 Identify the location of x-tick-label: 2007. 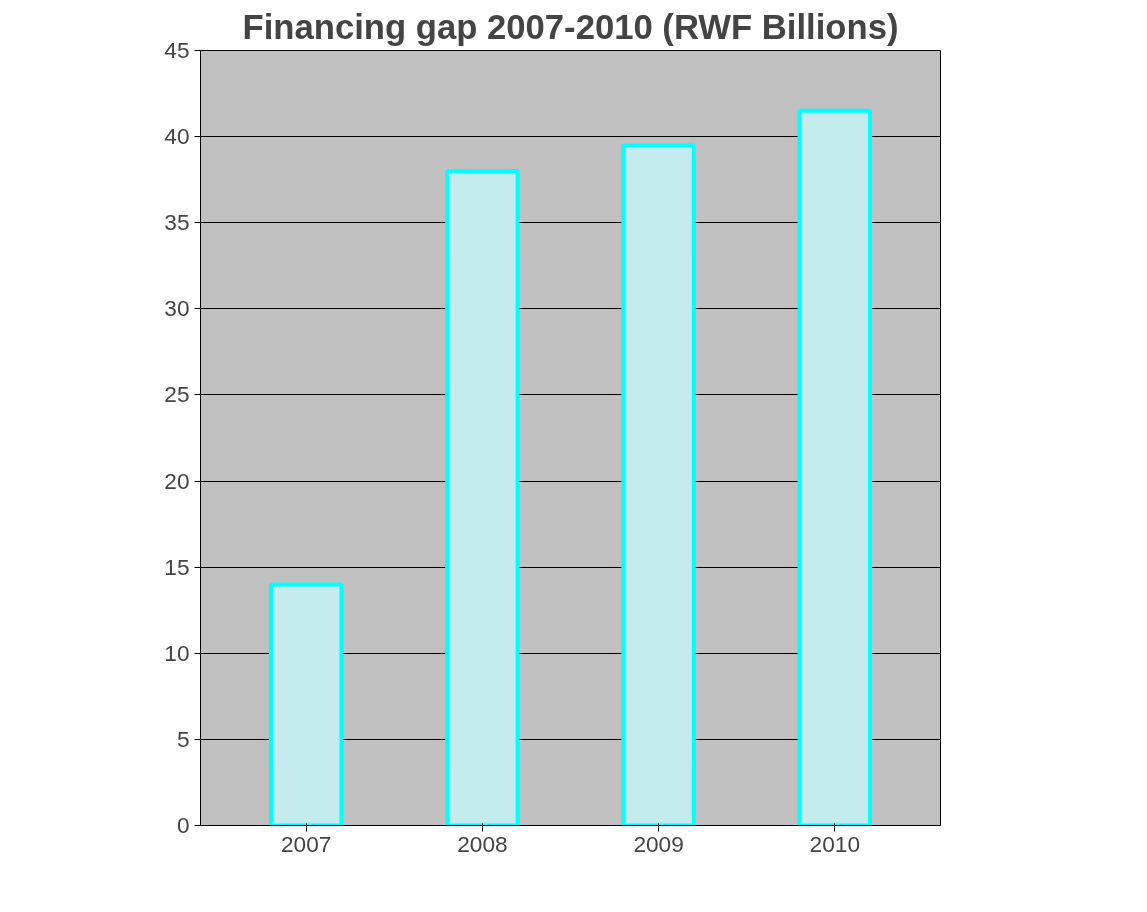
(306, 843).